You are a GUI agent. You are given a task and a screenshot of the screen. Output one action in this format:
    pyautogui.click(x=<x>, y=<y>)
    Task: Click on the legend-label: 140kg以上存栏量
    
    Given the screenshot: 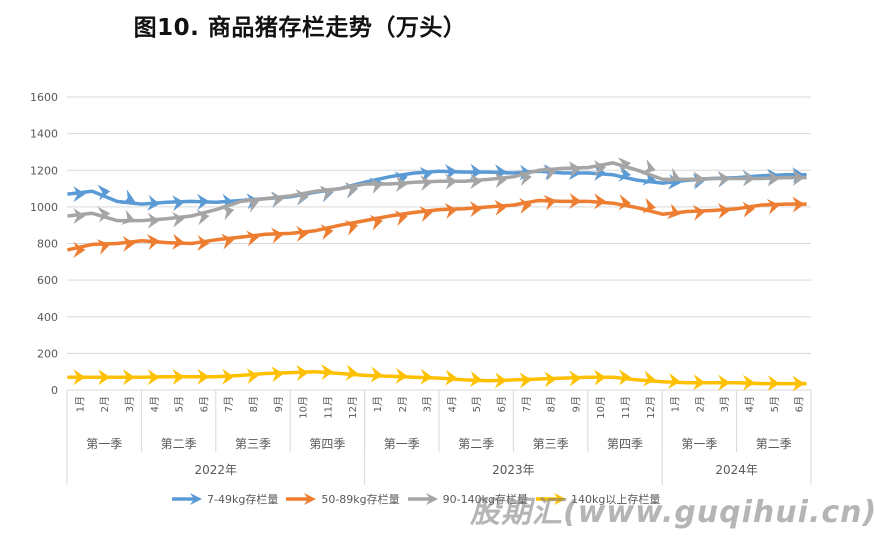 What is the action you would take?
    pyautogui.click(x=615, y=499)
    